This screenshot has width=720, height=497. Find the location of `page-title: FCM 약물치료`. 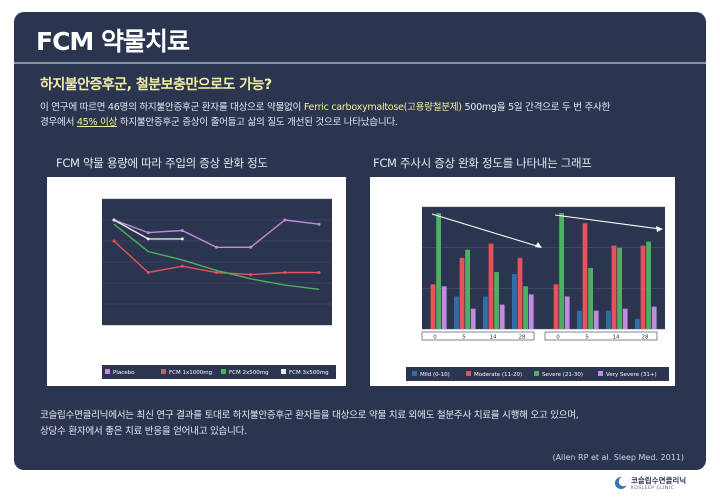

page-title: FCM 약물치료 is located at coordinates (113, 41).